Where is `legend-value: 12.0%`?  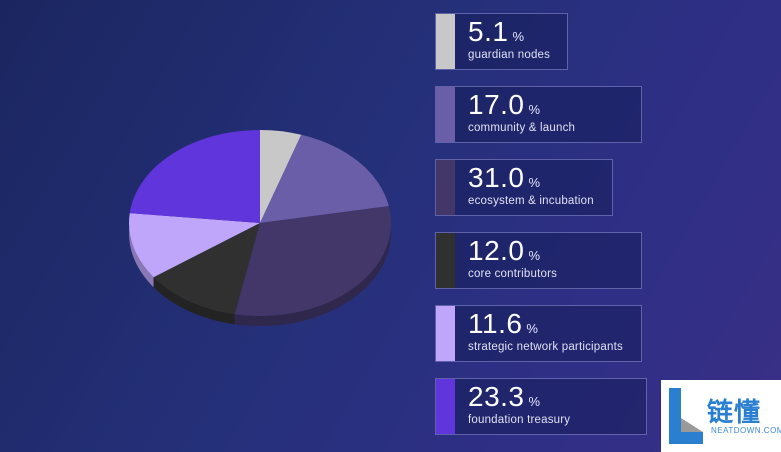
legend-value: 12.0% is located at coordinates (504, 251).